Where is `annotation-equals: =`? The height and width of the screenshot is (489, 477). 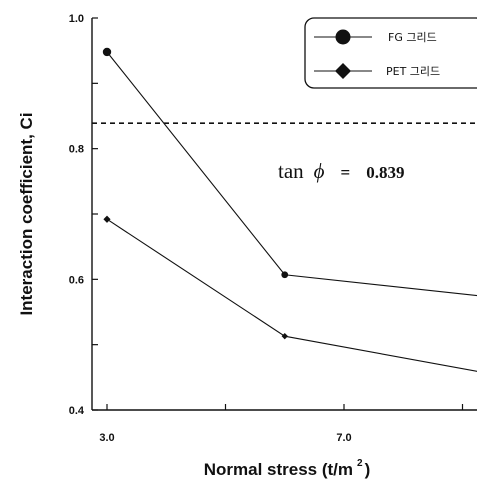 annotation-equals: = is located at coordinates (346, 172).